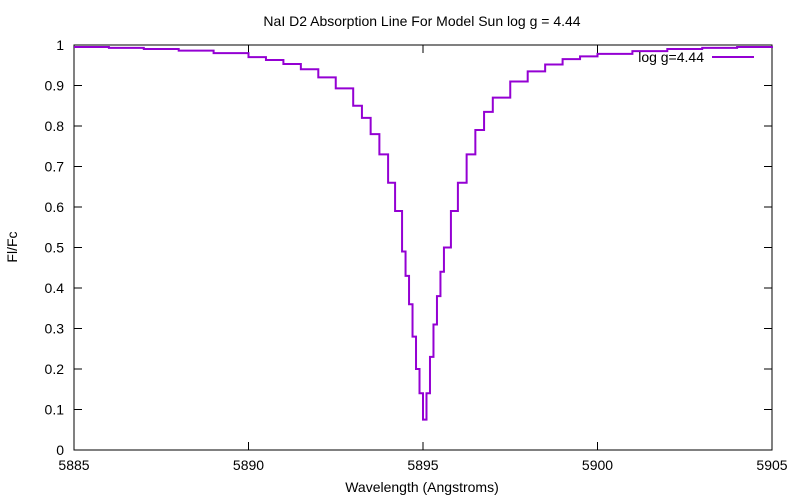  What do you see at coordinates (73, 465) in the screenshot?
I see `x-tick-label: 5885` at bounding box center [73, 465].